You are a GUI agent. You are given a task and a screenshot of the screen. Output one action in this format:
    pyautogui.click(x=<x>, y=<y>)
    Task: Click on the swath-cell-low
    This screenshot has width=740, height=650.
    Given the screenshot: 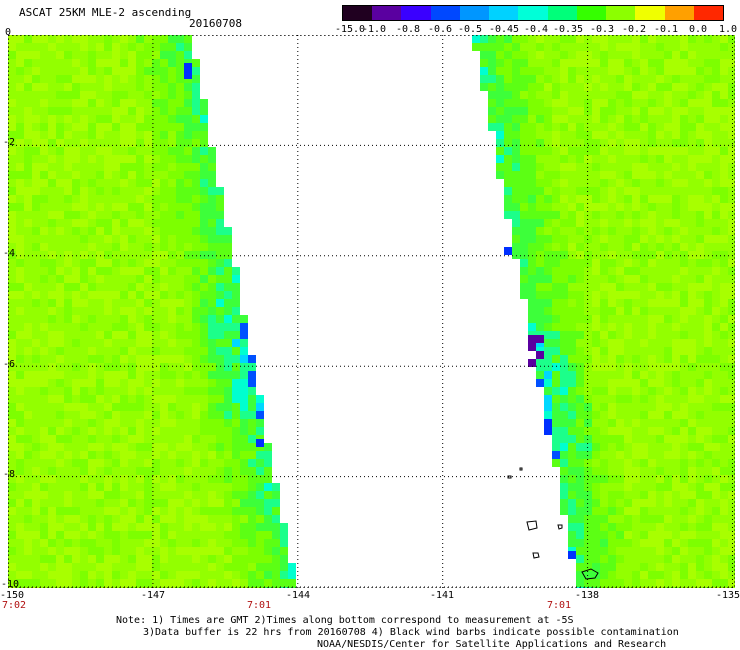 What is the action you would take?
    pyautogui.click(x=532, y=339)
    